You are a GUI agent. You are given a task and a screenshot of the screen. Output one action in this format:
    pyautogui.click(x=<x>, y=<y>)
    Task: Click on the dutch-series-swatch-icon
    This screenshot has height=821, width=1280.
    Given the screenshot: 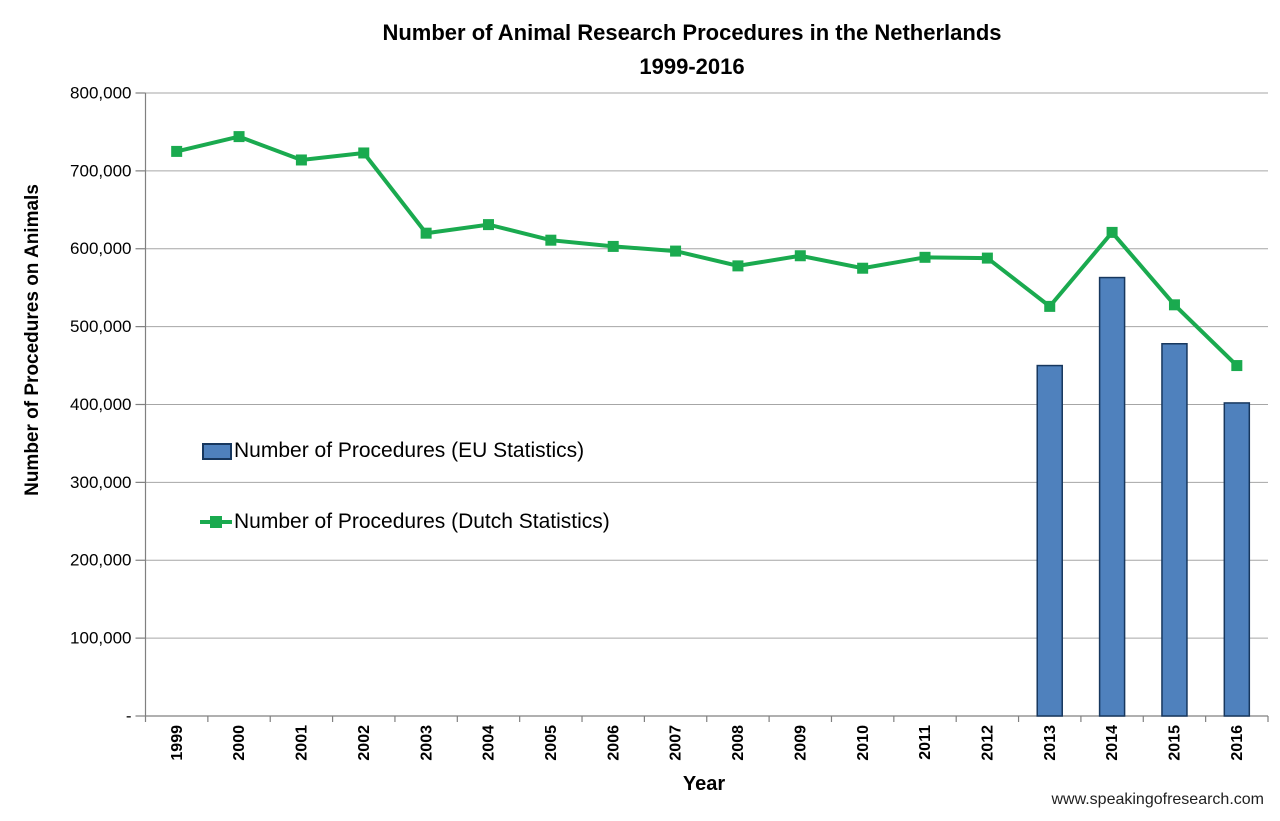 What is the action you would take?
    pyautogui.click(x=216, y=522)
    